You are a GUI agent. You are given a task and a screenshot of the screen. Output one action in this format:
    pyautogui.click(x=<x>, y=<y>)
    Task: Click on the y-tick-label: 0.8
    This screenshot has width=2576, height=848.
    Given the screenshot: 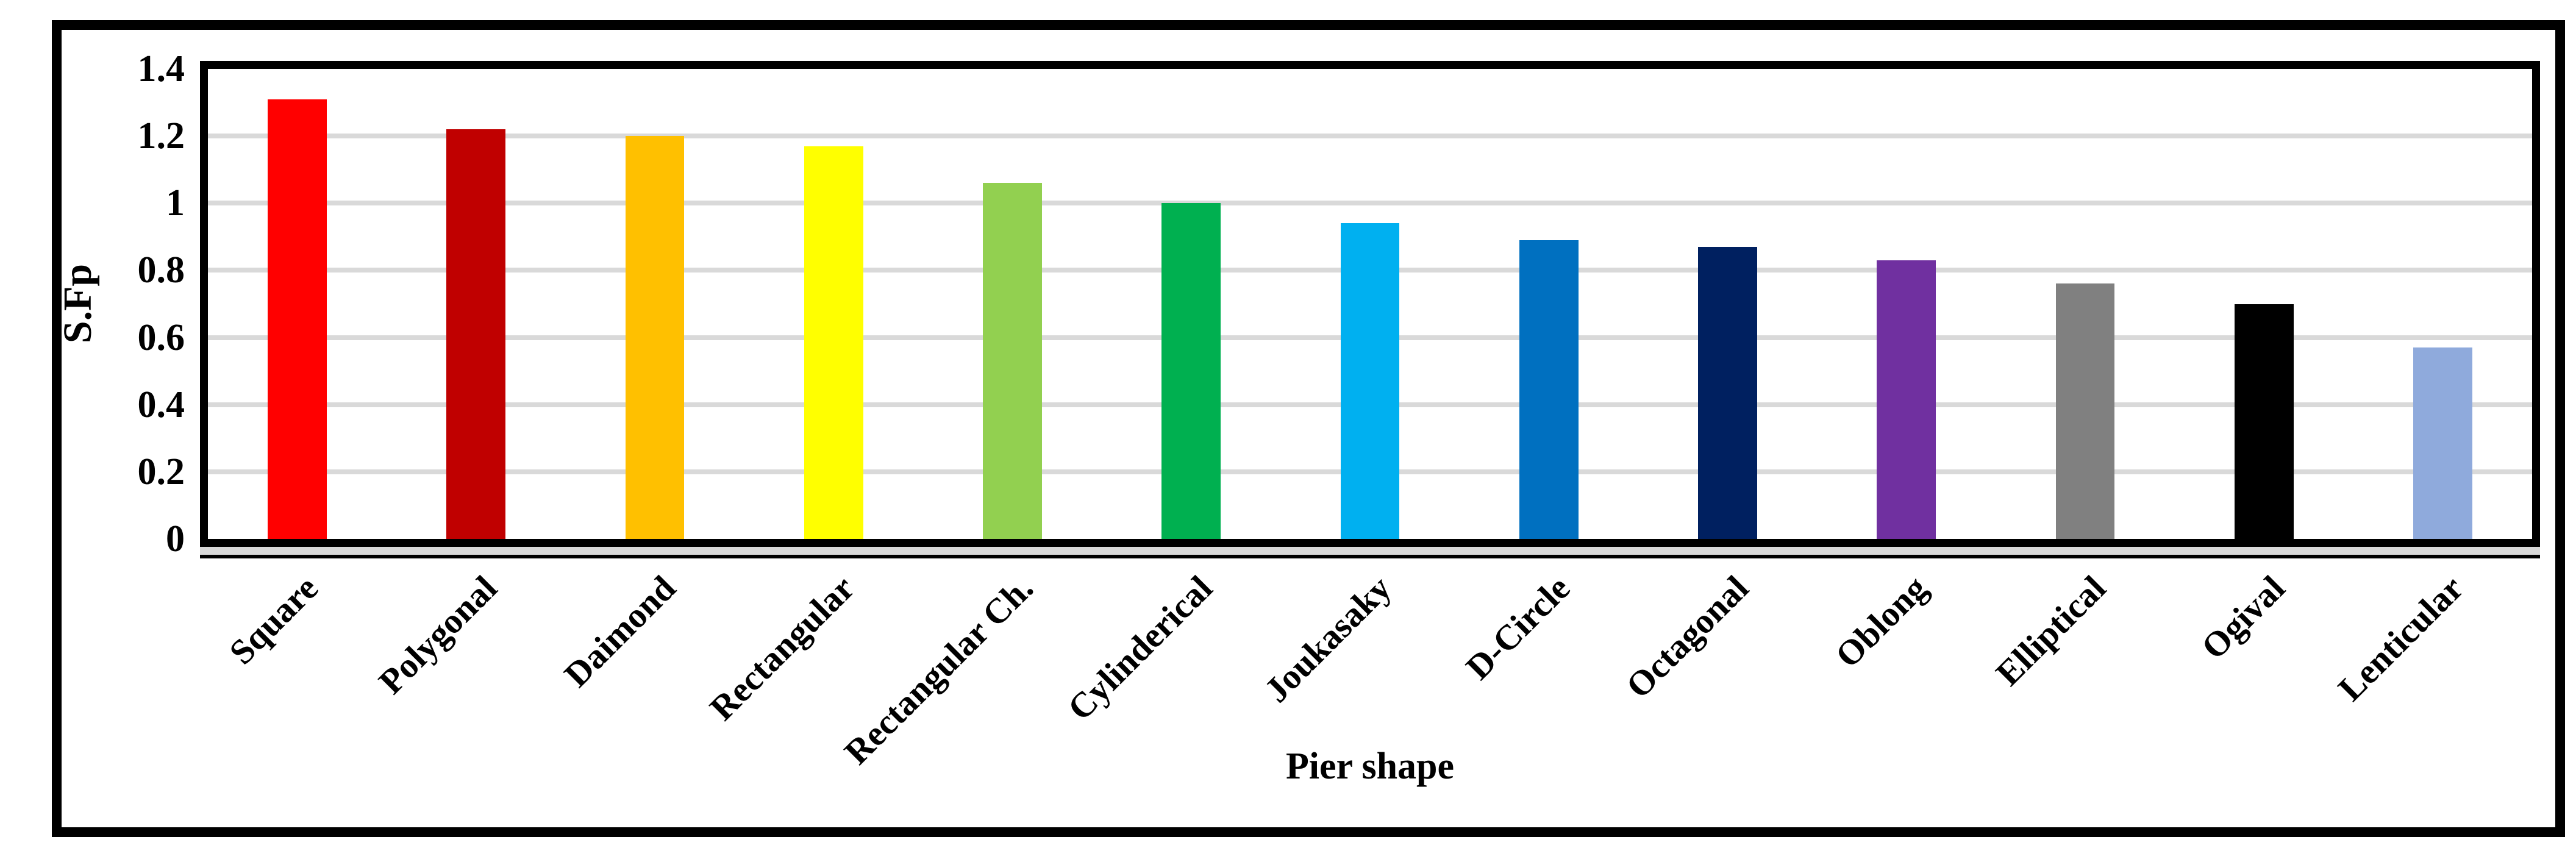 What is the action you would take?
    pyautogui.click(x=161, y=270)
    